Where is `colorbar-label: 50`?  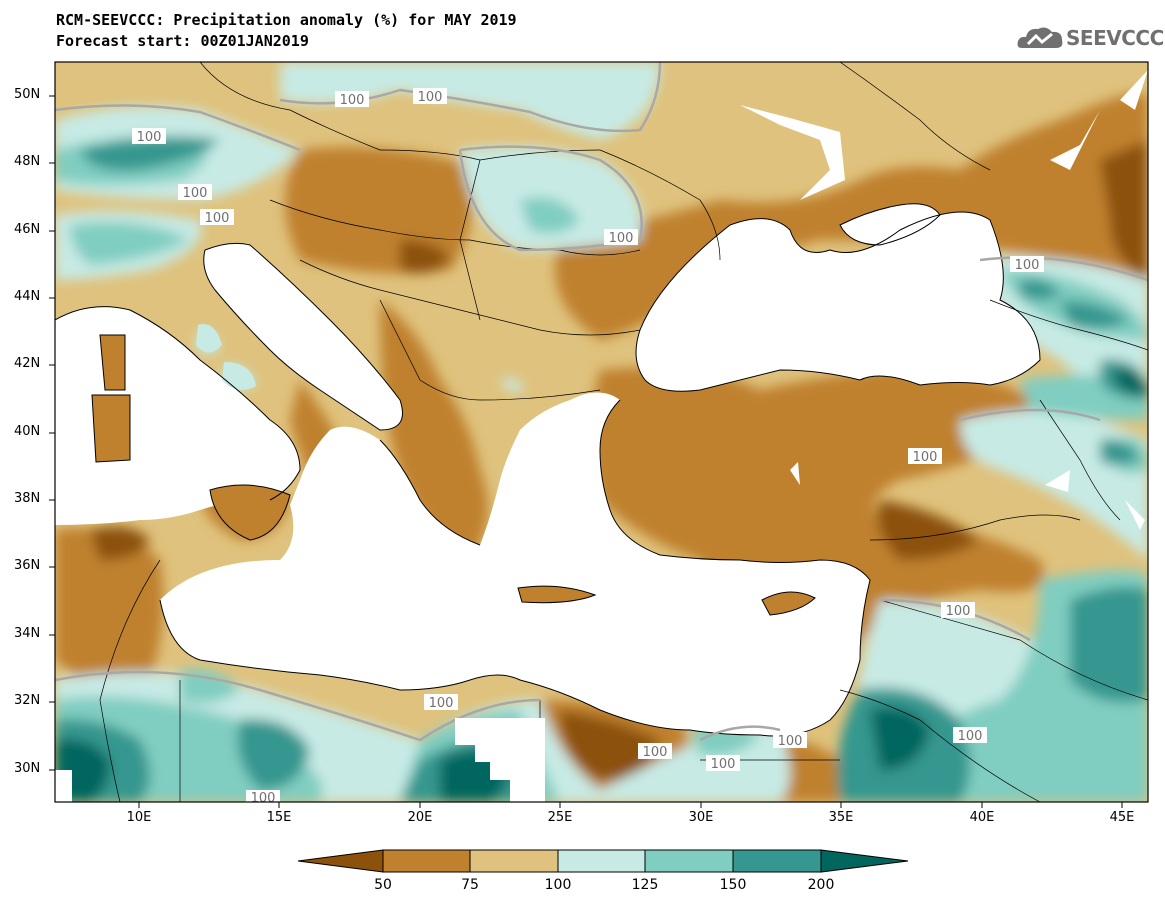 colorbar-label: 50 is located at coordinates (383, 885).